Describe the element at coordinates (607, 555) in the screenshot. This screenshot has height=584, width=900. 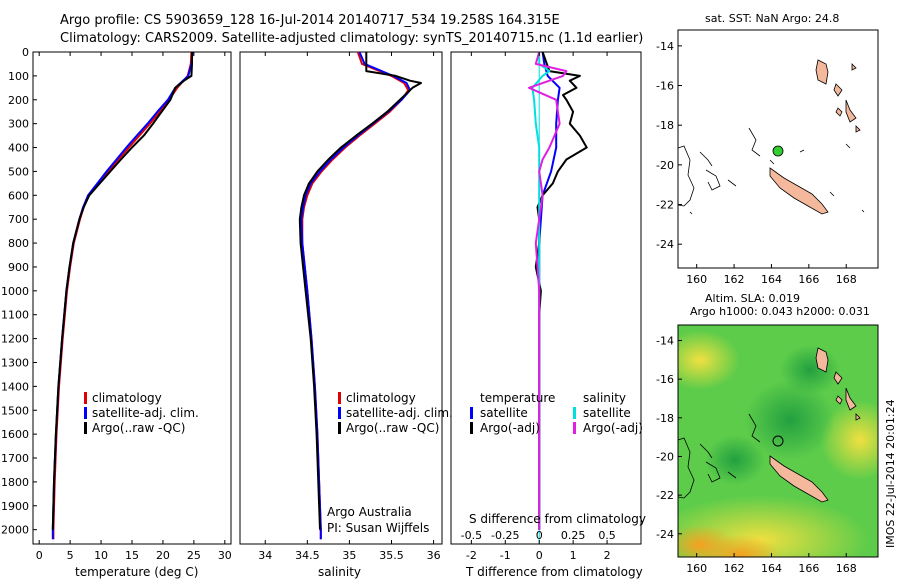
I see `x-tick-label: 2` at that location.